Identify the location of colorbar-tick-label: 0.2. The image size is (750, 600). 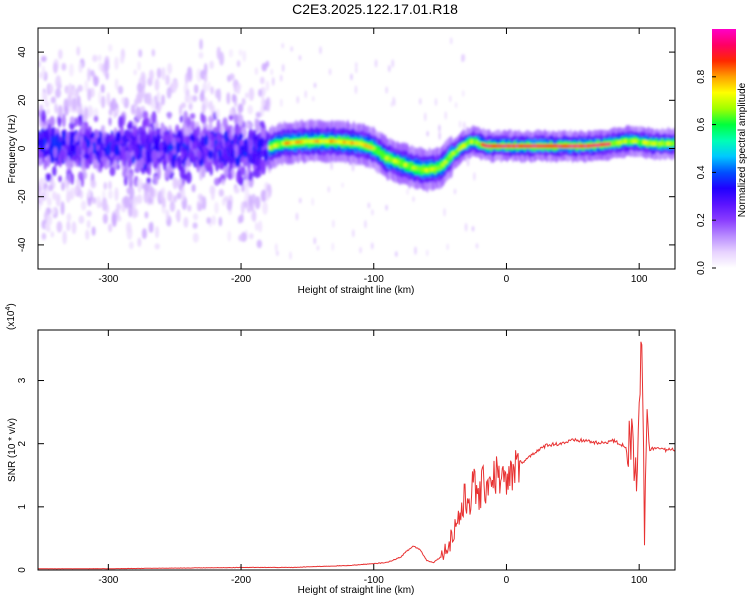
(701, 220).